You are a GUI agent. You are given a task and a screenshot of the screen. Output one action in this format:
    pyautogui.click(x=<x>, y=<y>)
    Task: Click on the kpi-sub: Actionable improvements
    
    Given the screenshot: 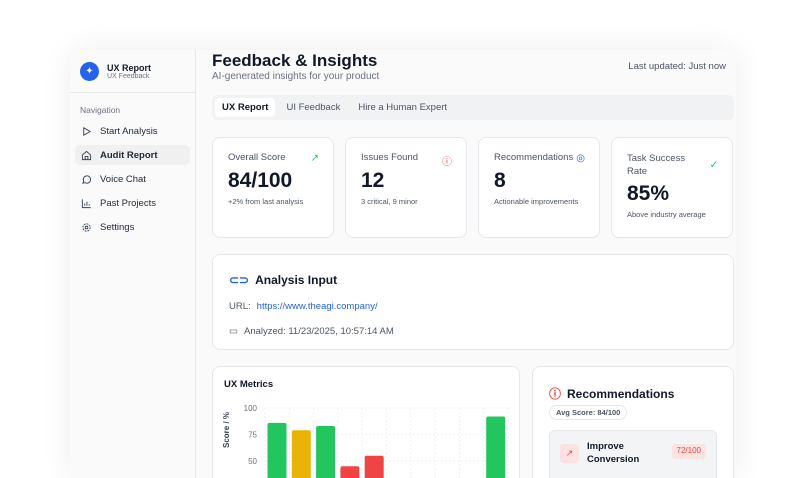 What is the action you would take?
    pyautogui.click(x=536, y=201)
    